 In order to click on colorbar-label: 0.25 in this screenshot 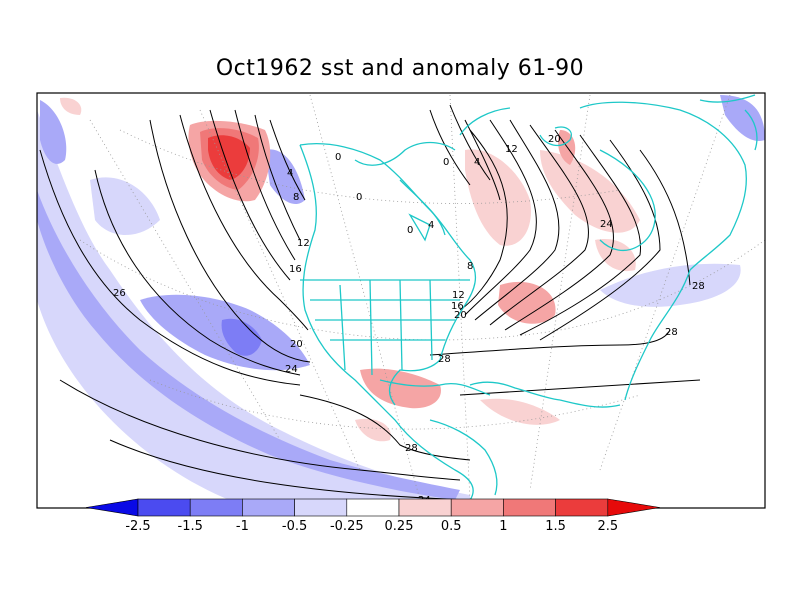, I will do `click(399, 526)`.